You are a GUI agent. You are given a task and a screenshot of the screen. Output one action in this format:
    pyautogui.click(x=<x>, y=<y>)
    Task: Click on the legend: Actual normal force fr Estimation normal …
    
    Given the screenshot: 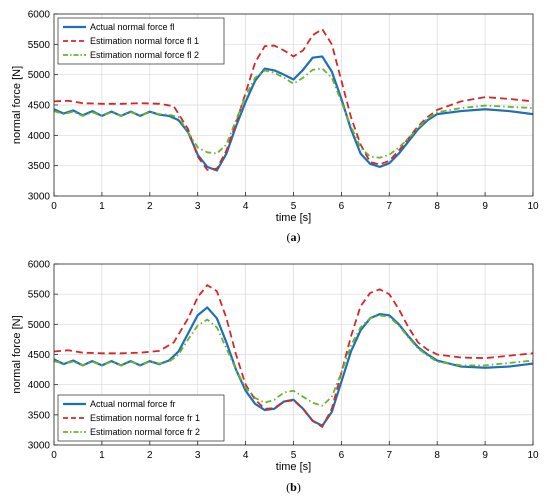 What is the action you would take?
    pyautogui.click(x=141, y=418)
    